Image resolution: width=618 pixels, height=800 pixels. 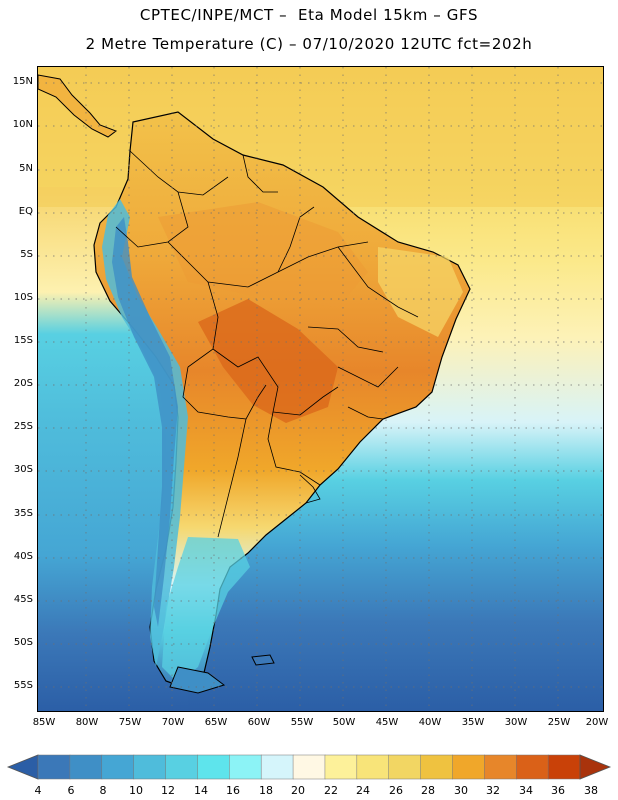 What do you see at coordinates (23, 685) in the screenshot?
I see `lat-label: 55S` at bounding box center [23, 685].